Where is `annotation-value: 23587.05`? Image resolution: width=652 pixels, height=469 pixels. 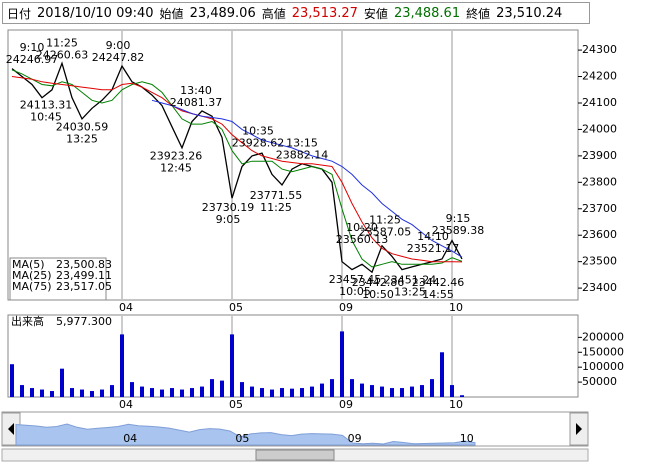
annotation-value: 23587.05 is located at coordinates (385, 232).